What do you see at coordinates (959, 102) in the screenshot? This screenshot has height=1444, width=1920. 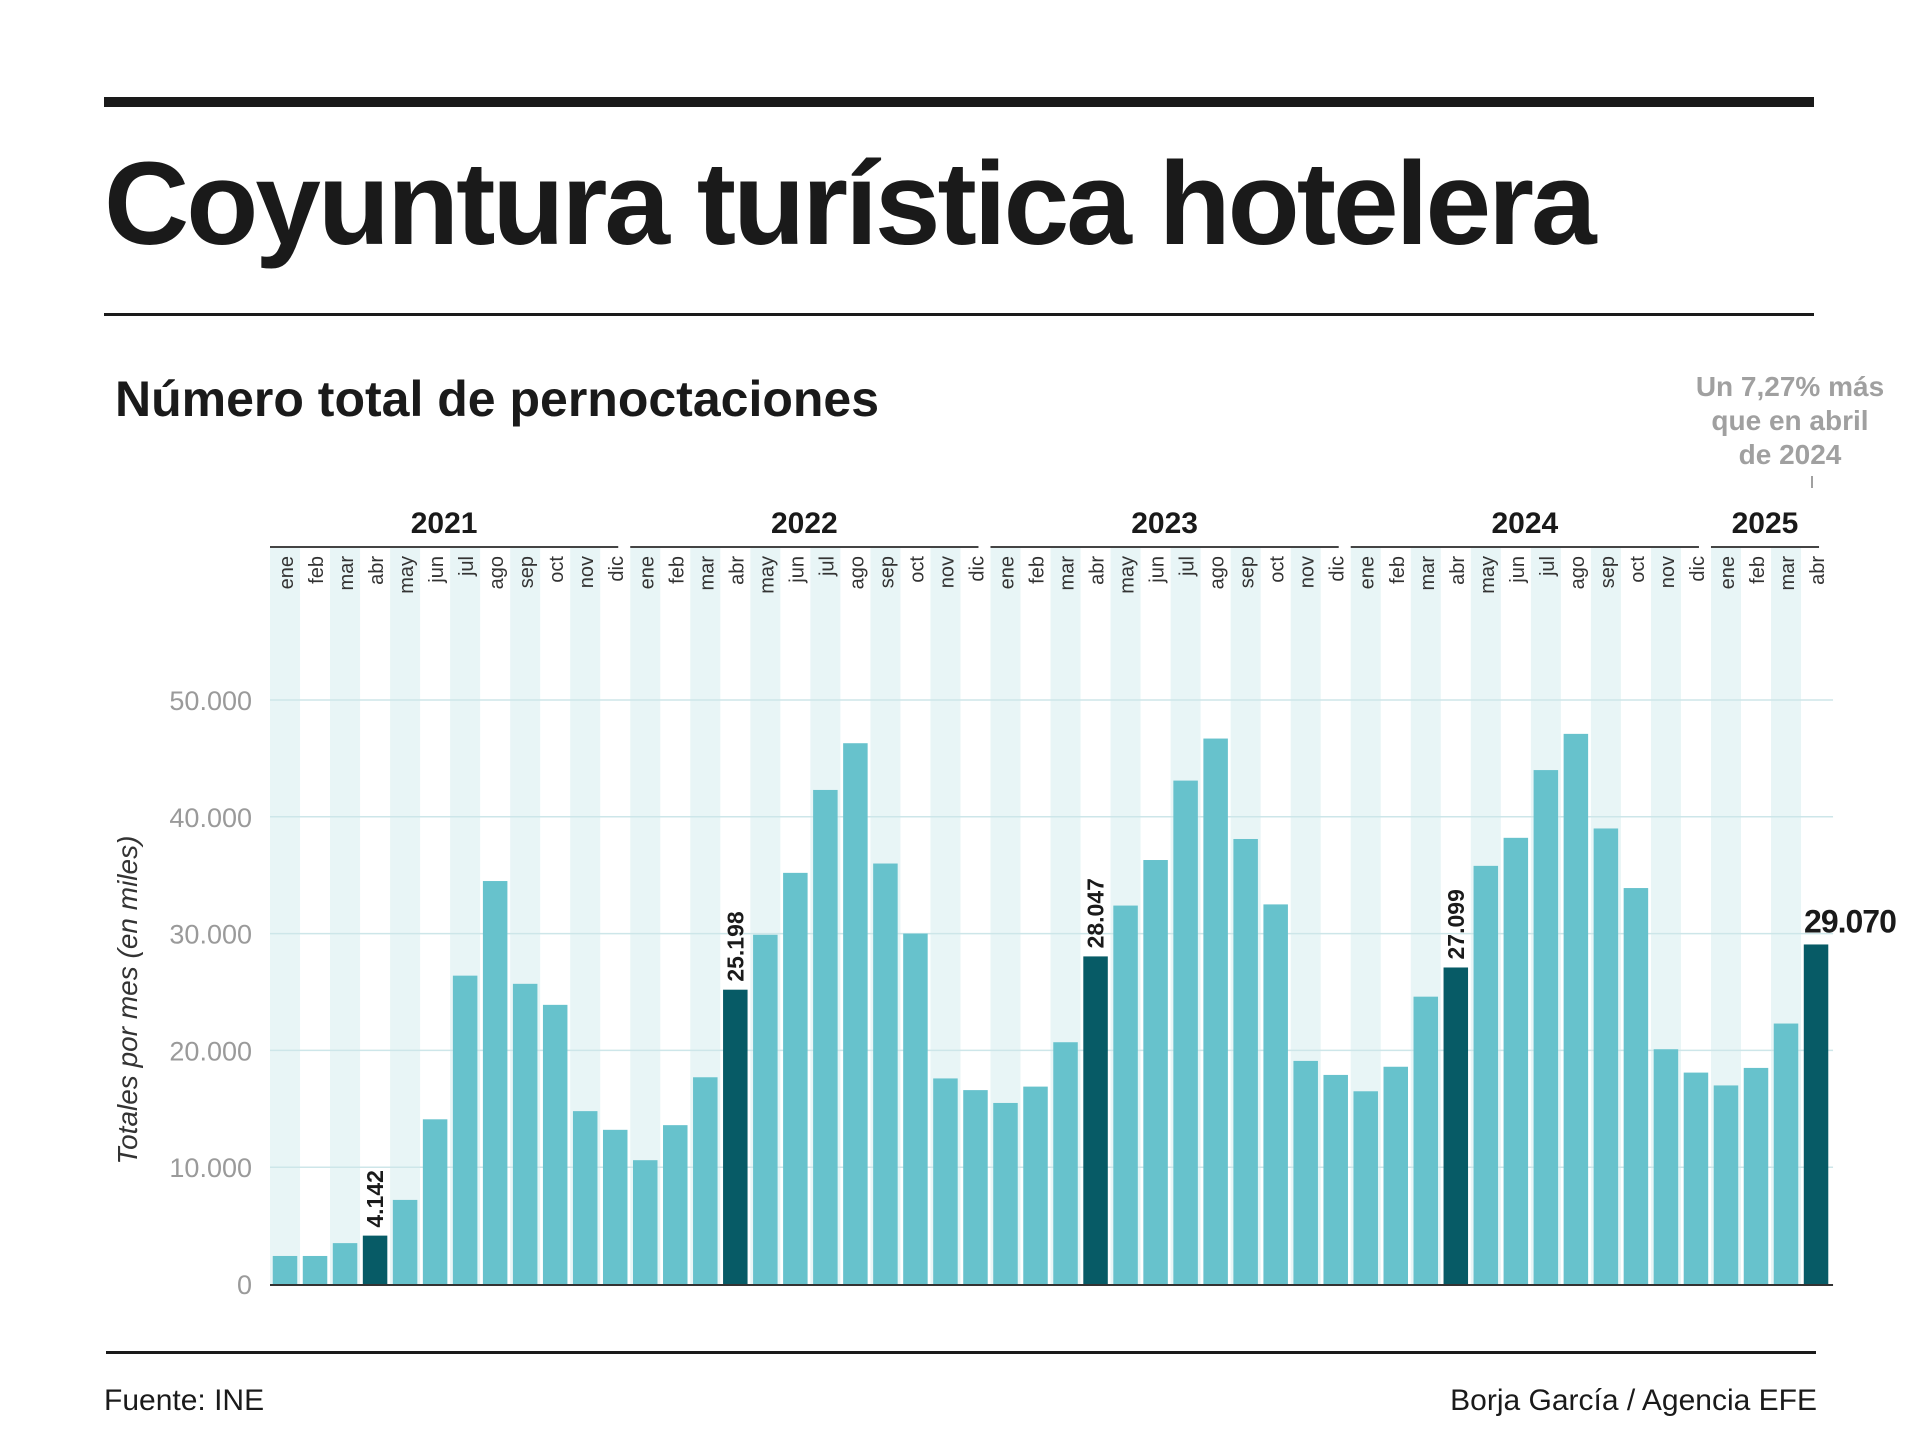 I see `top-rule` at bounding box center [959, 102].